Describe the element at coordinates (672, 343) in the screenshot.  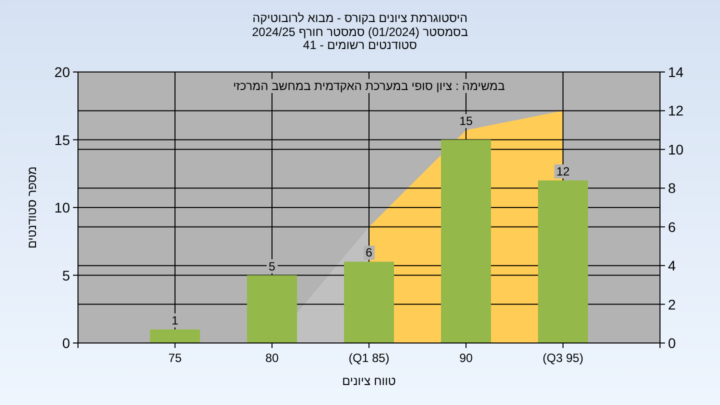
I see `y2-tick-label: 0` at that location.